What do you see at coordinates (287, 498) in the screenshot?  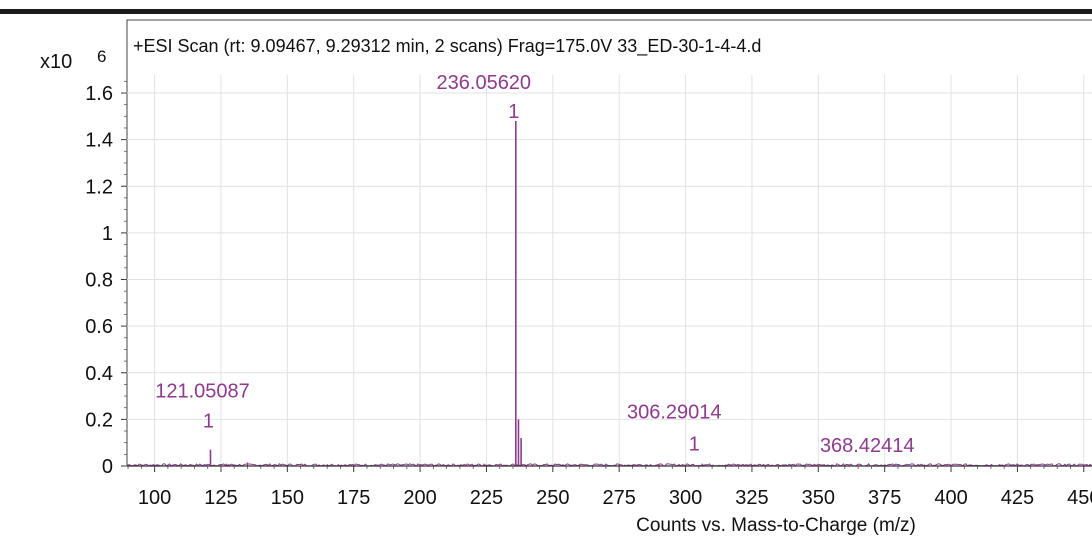 I see `x-tick-label: 150` at bounding box center [287, 498].